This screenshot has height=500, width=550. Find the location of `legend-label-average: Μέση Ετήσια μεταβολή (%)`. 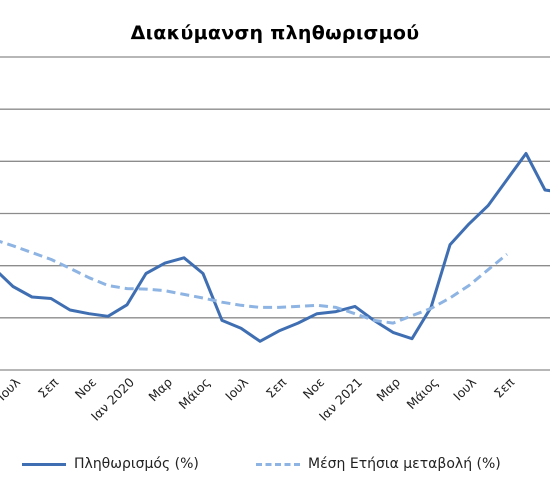

legend-label-average: Μέση Ετήσια μεταβολή (%) is located at coordinates (404, 464).